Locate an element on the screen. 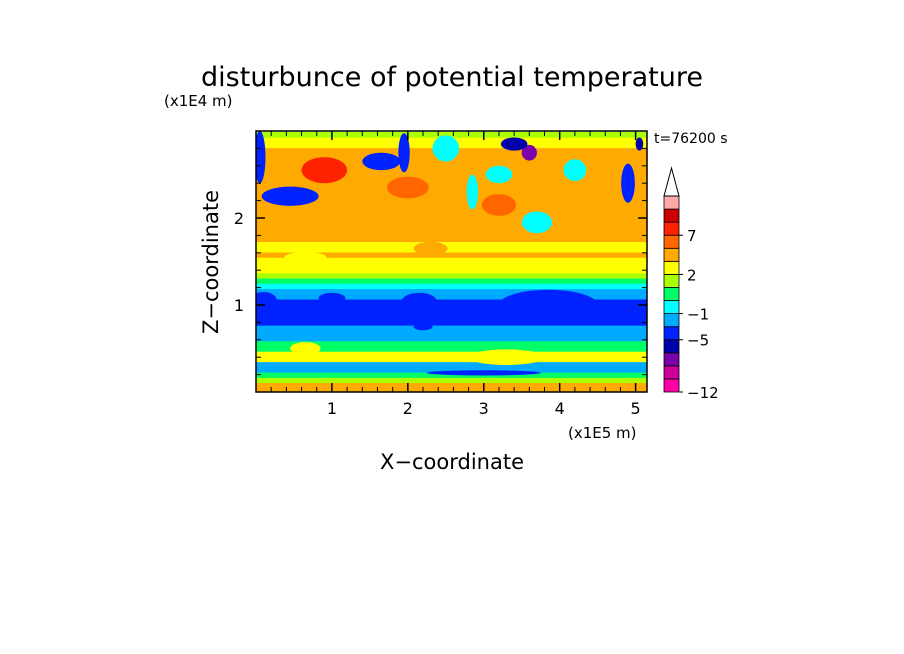 This screenshot has height=654, width=904. colorbar-tick-label: 7 is located at coordinates (692, 236).